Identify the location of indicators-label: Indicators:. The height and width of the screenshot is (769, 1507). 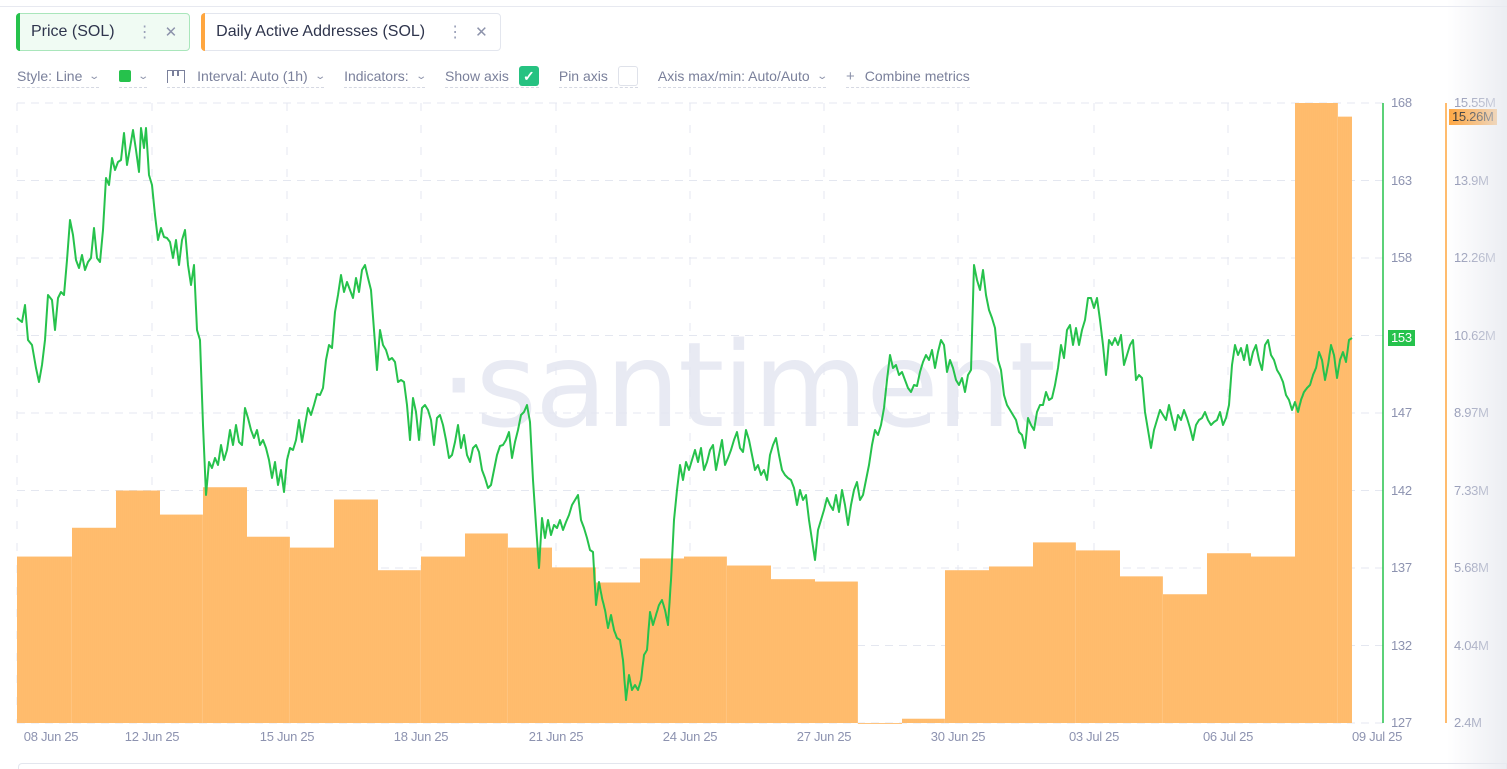
(376, 76).